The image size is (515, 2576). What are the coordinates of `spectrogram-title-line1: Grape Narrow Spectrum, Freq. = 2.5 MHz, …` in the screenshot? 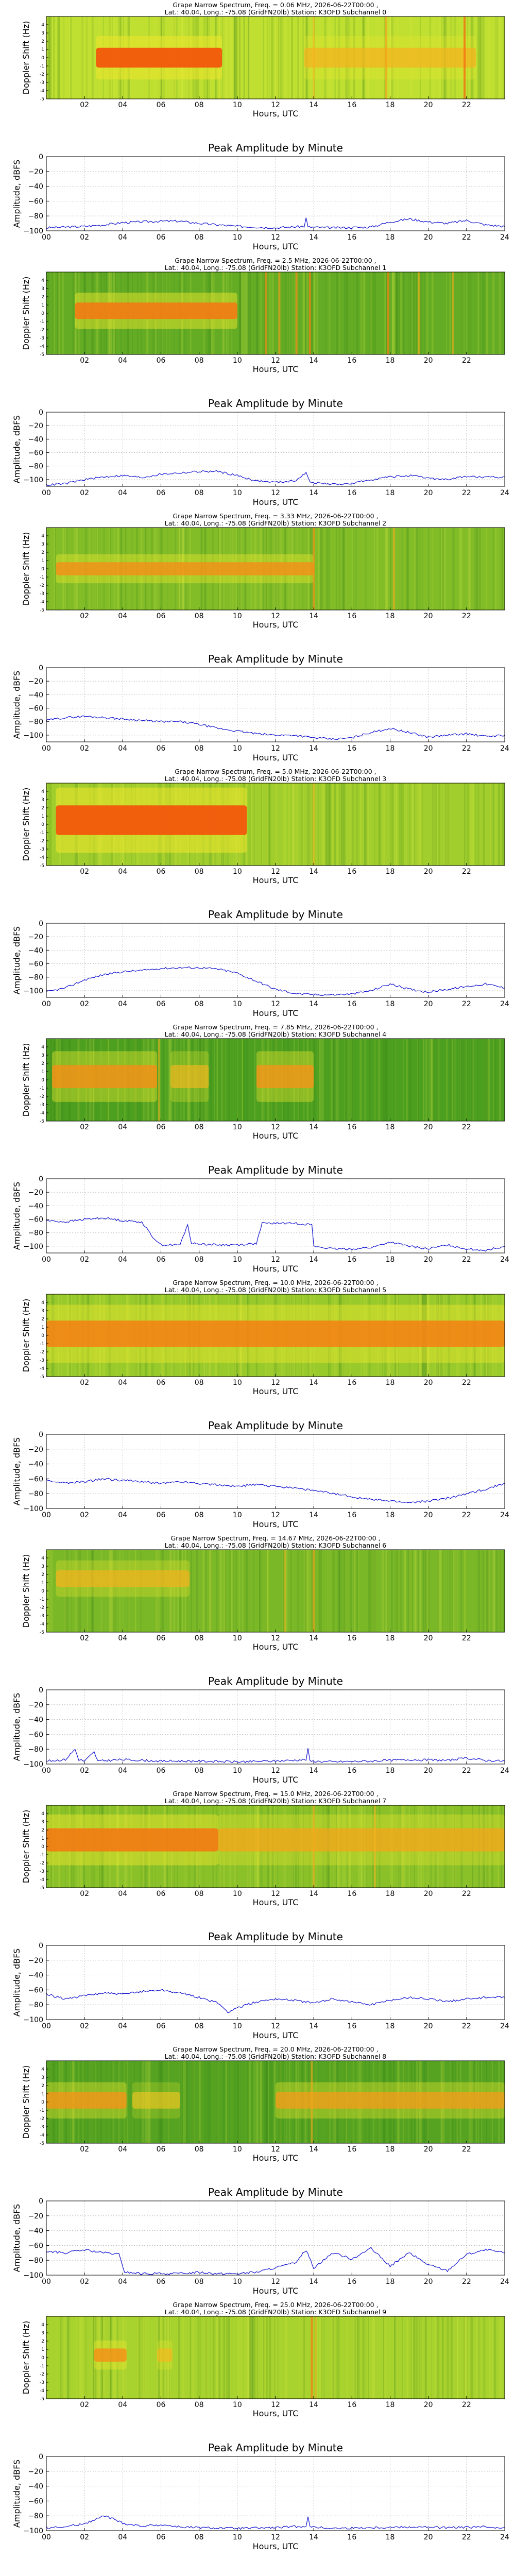 It's located at (275, 260).